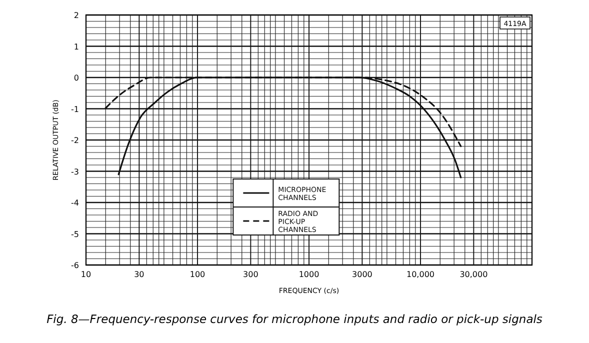 This screenshot has height=343, width=589. Describe the element at coordinates (76, 47) in the screenshot. I see `y-tick-label: 1` at that location.